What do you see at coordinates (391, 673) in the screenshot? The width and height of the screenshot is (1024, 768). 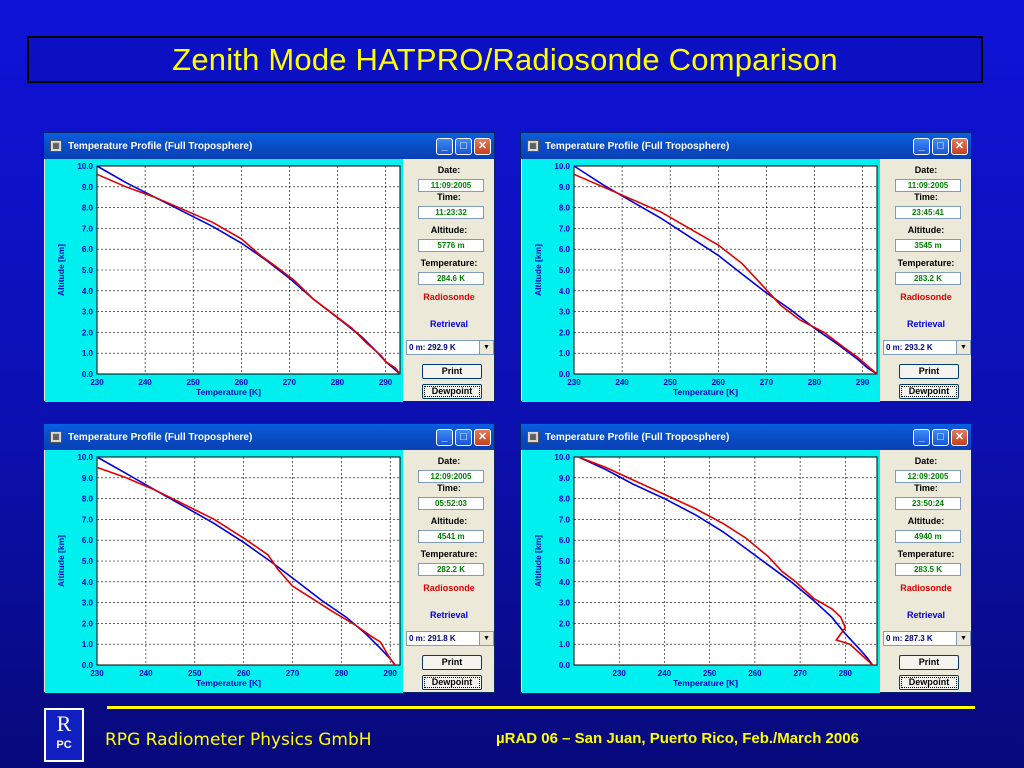 I see `x-tick-label: 290` at bounding box center [391, 673].